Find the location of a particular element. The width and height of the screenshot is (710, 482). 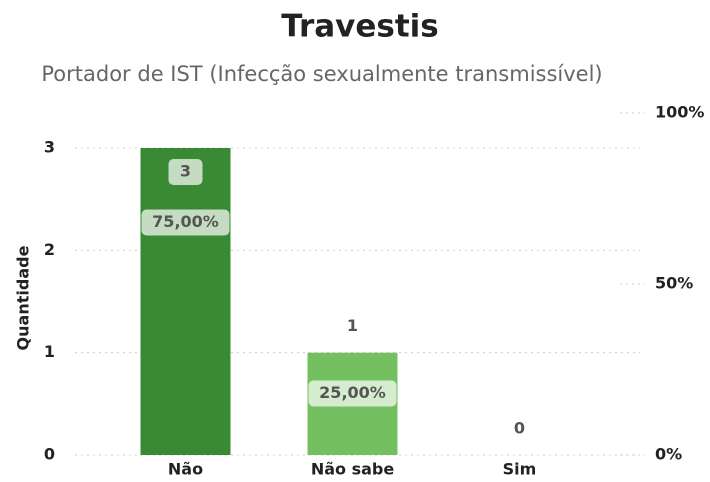

percent-label: 75,00% is located at coordinates (185, 221).